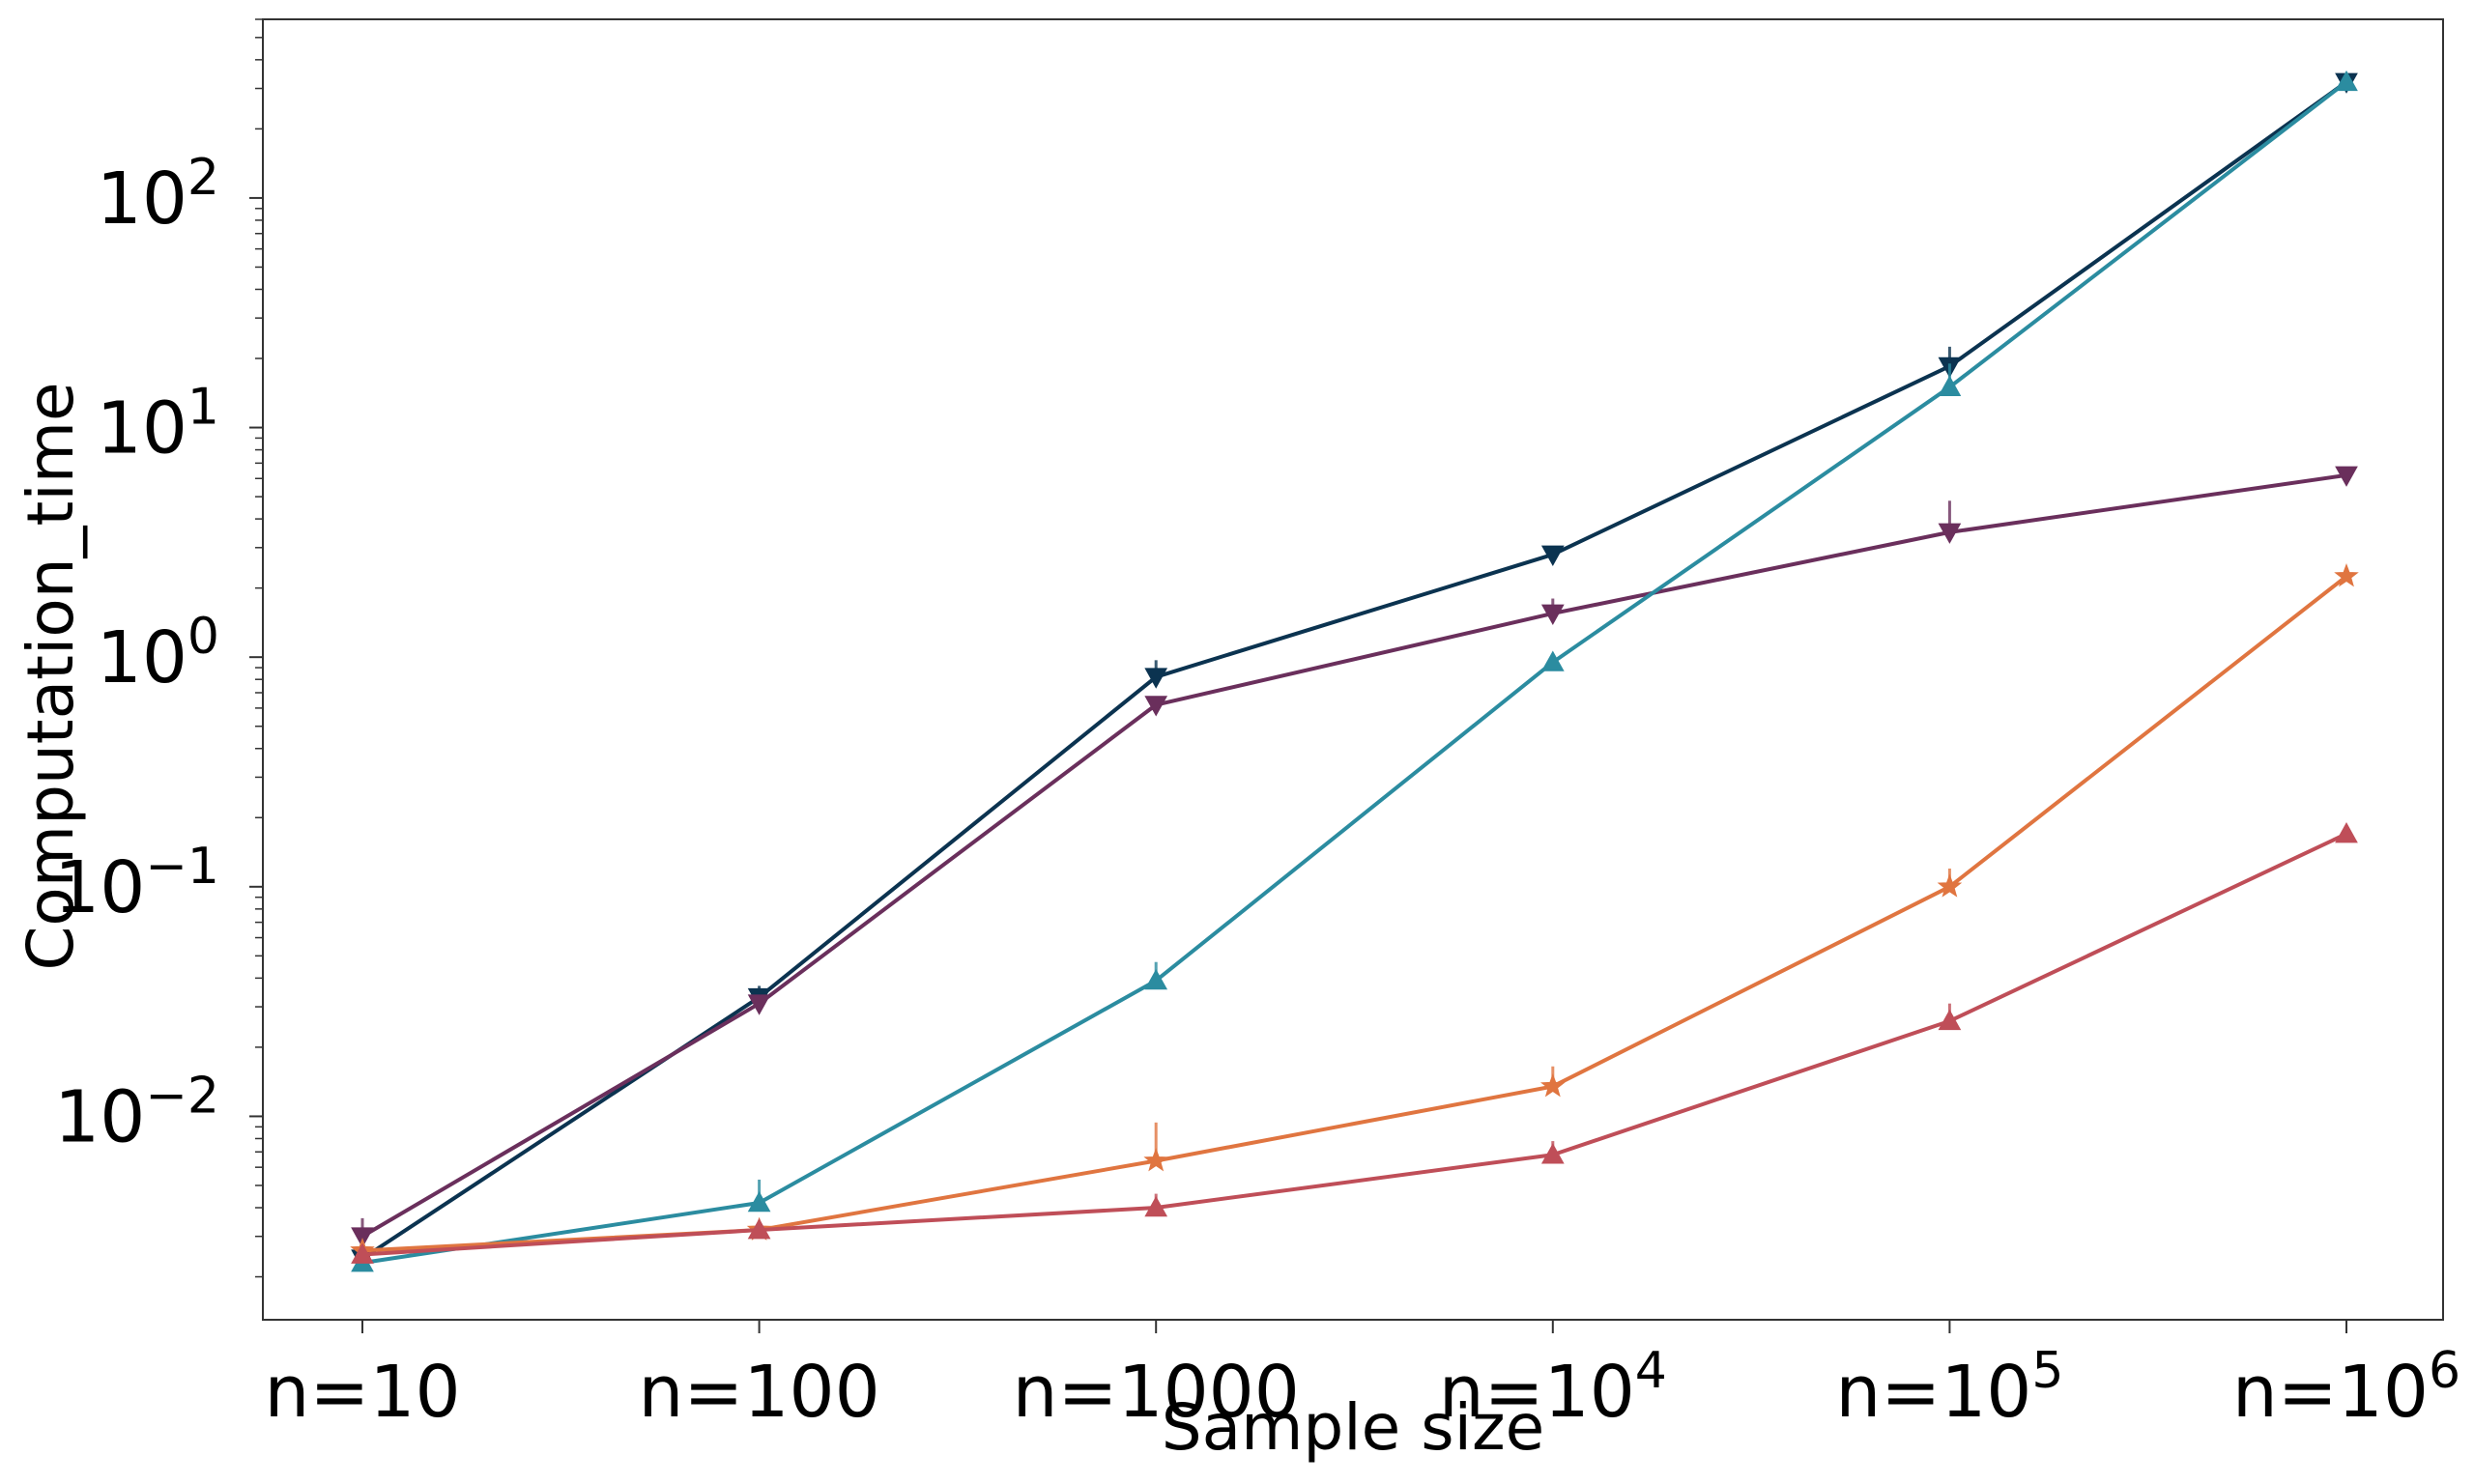 The image size is (2474, 1484). I want to click on x-tick-label: n=105, so click(1949, 1388).